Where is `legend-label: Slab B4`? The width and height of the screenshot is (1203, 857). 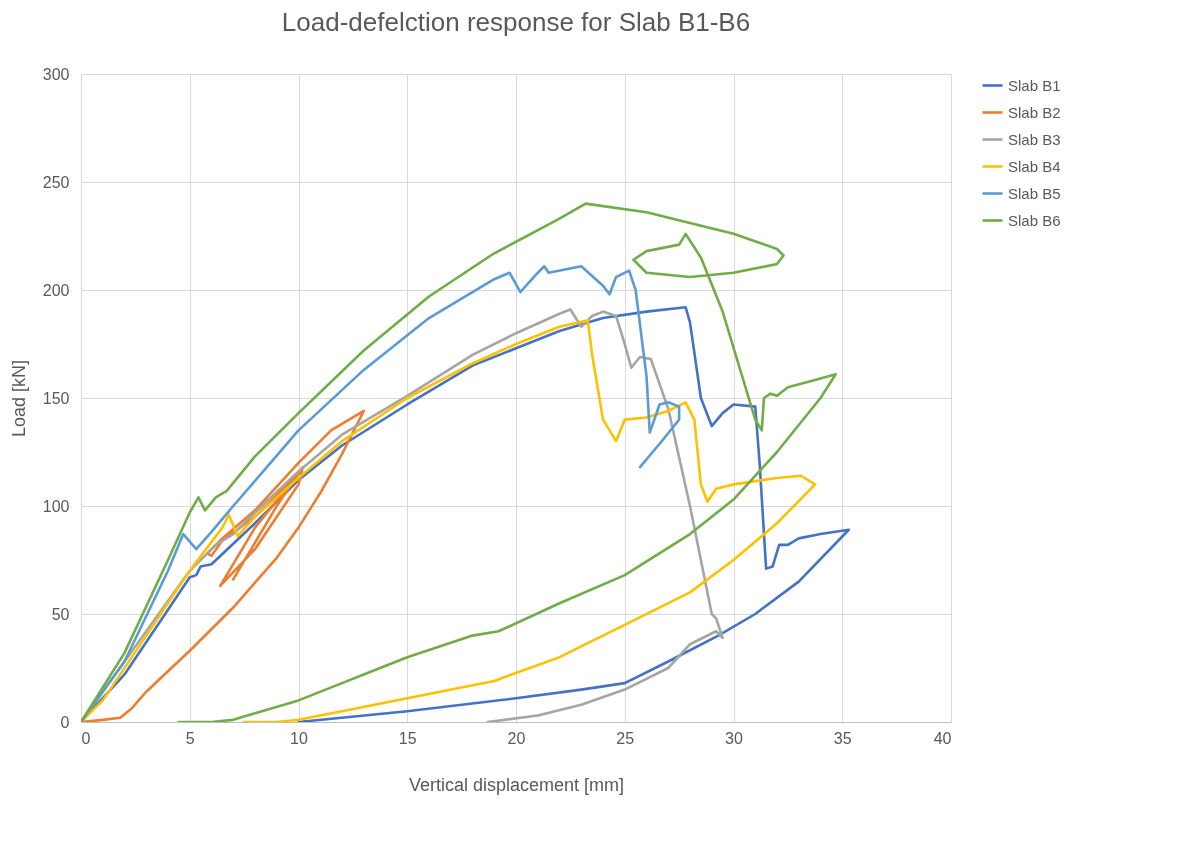 legend-label: Slab B4 is located at coordinates (1034, 166).